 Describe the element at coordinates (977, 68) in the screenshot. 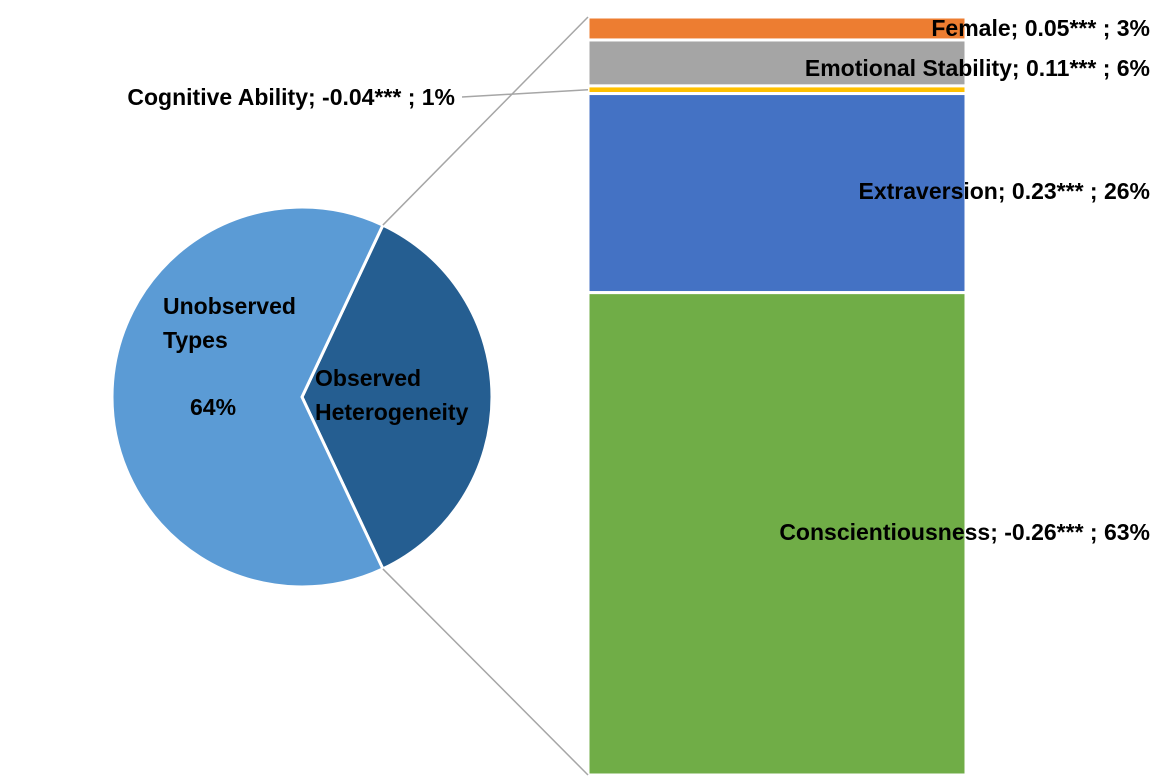

I see `segment-label: Emotional Stability; 0.11*** ; 6%` at that location.